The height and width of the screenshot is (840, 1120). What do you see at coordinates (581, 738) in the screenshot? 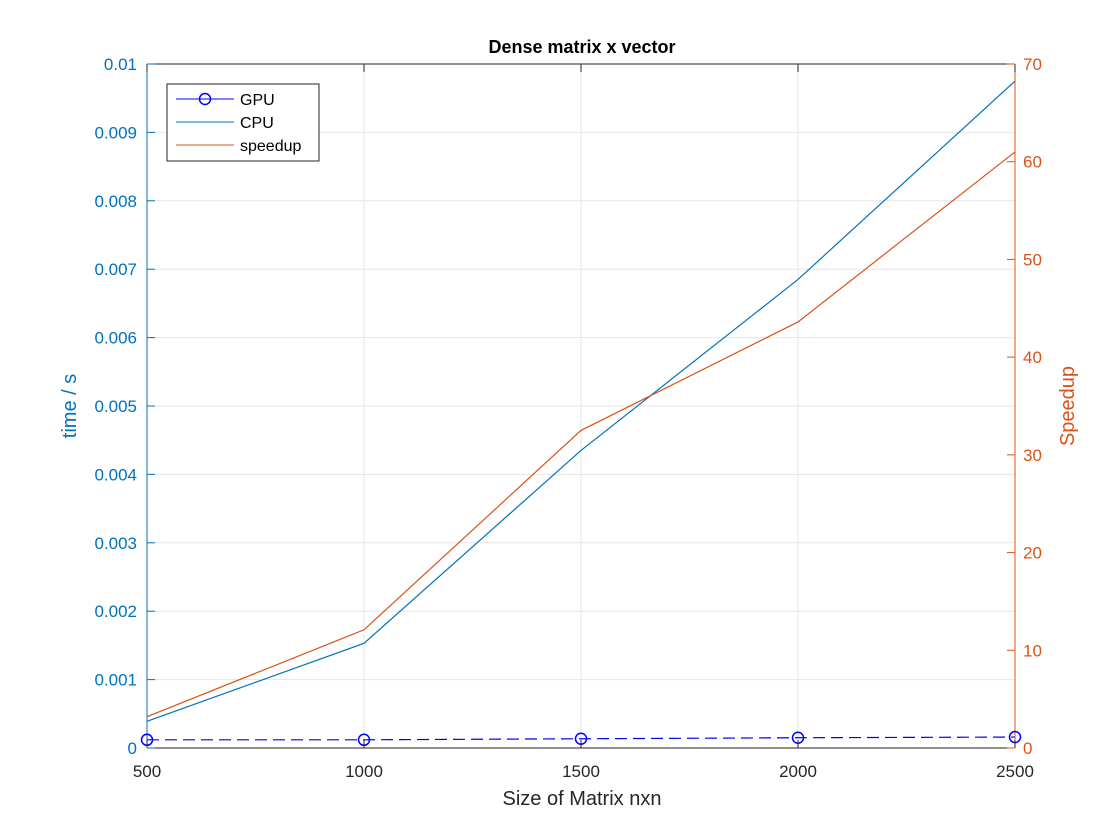
I see `series-line-gpu` at bounding box center [581, 738].